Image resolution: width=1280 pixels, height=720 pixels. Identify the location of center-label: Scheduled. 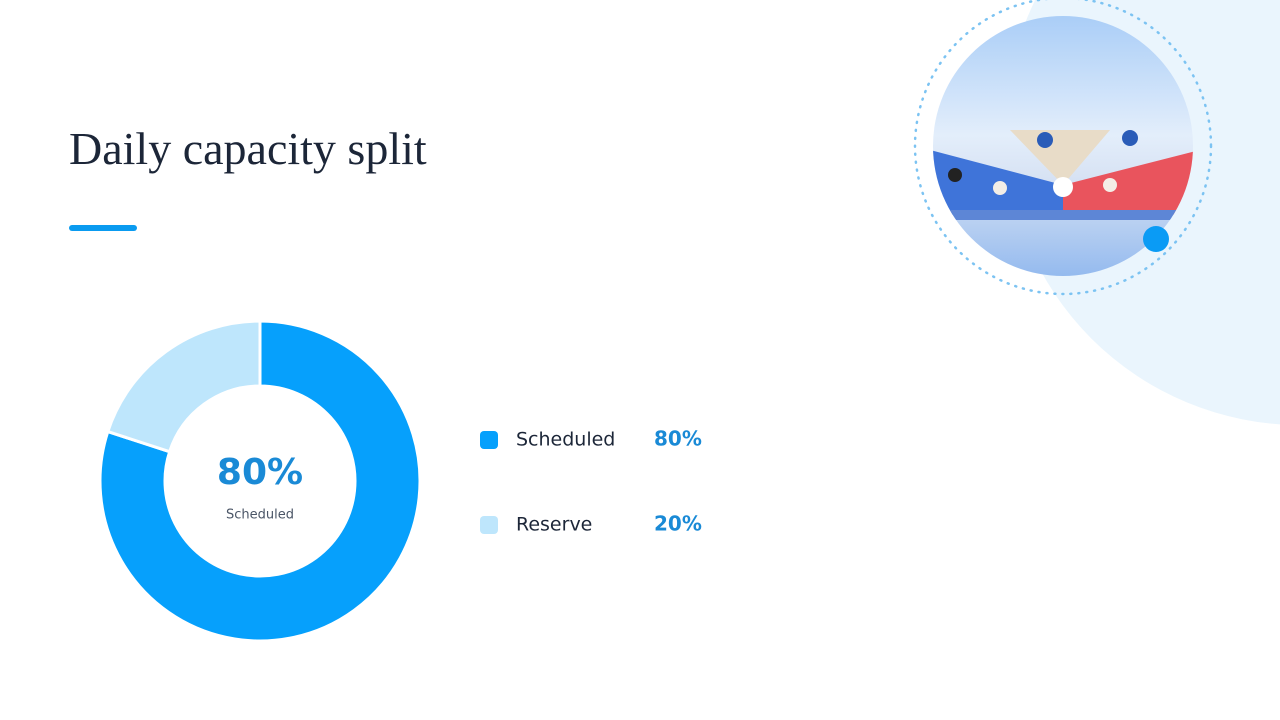
(260, 515).